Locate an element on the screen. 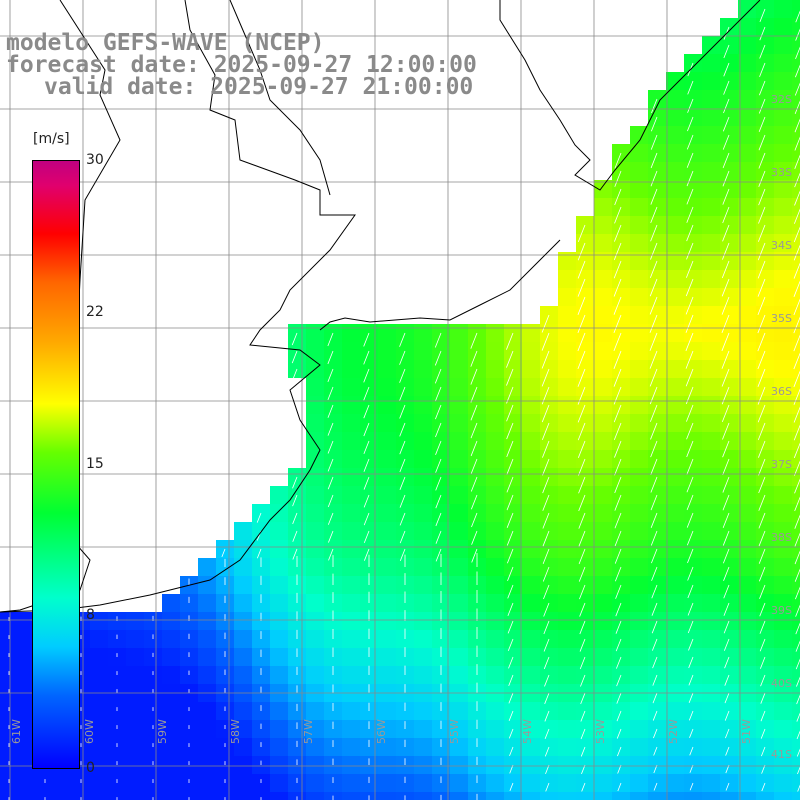 This screenshot has width=800, height=800. colorbar-tick: 8 is located at coordinates (90, 615).